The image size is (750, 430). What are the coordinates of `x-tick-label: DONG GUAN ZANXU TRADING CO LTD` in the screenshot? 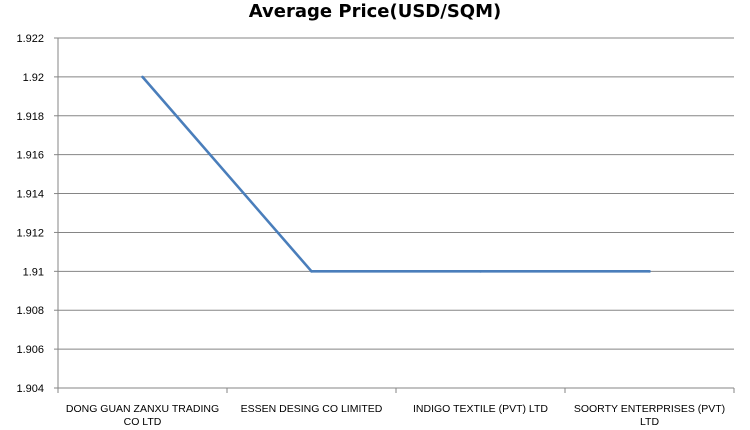 It's located at (142, 415).